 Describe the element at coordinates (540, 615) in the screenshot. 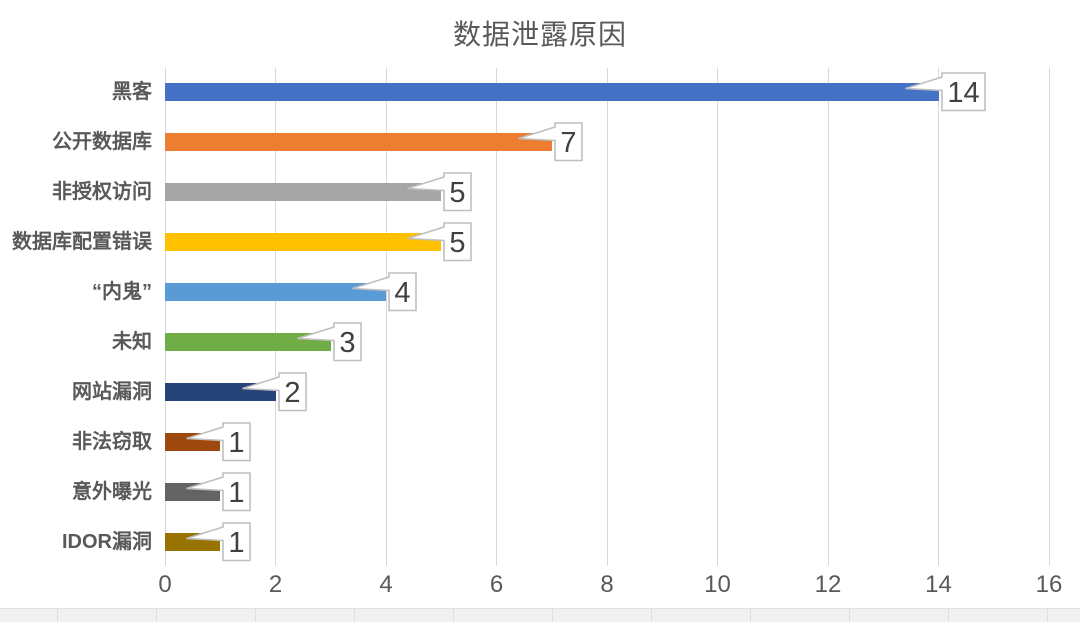

I see `bottom-strip` at that location.